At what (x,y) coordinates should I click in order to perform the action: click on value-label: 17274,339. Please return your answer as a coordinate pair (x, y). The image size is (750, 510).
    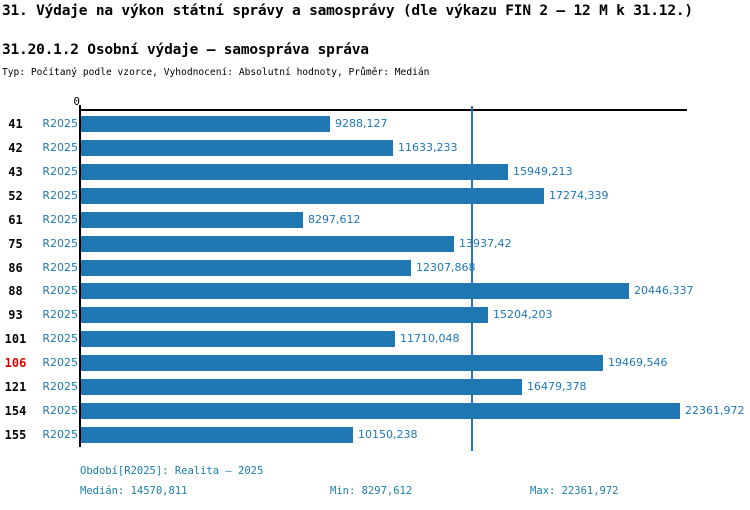
    Looking at the image, I should click on (579, 195).